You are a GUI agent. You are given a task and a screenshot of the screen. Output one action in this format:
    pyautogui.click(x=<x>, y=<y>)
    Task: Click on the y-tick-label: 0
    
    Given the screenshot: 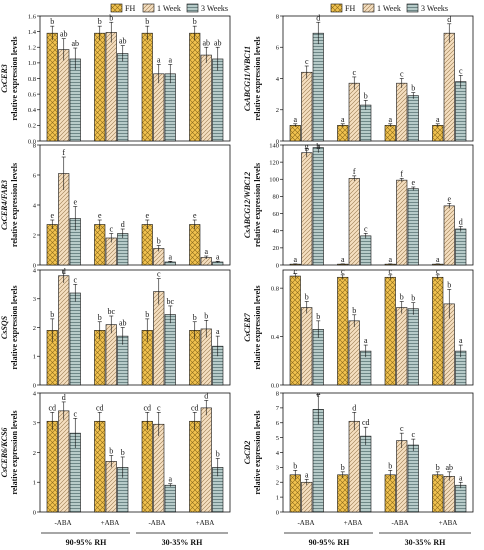 What is the action you would take?
    pyautogui.click(x=34, y=512)
    